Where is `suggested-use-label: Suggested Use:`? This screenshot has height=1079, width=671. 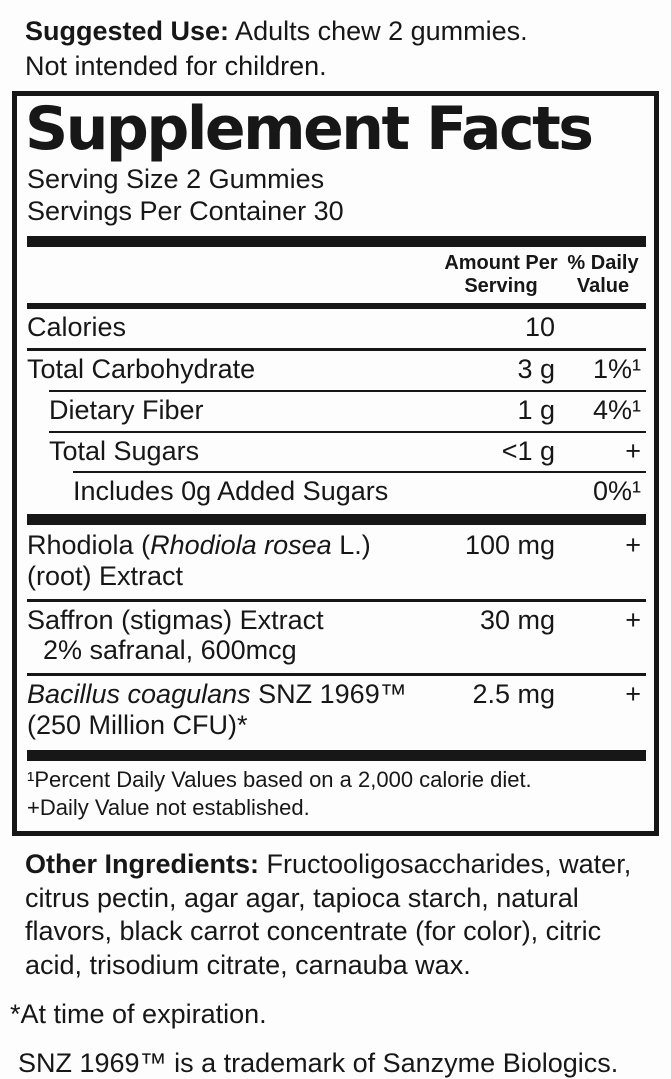 suggested-use-label: Suggested Use: is located at coordinates (127, 31).